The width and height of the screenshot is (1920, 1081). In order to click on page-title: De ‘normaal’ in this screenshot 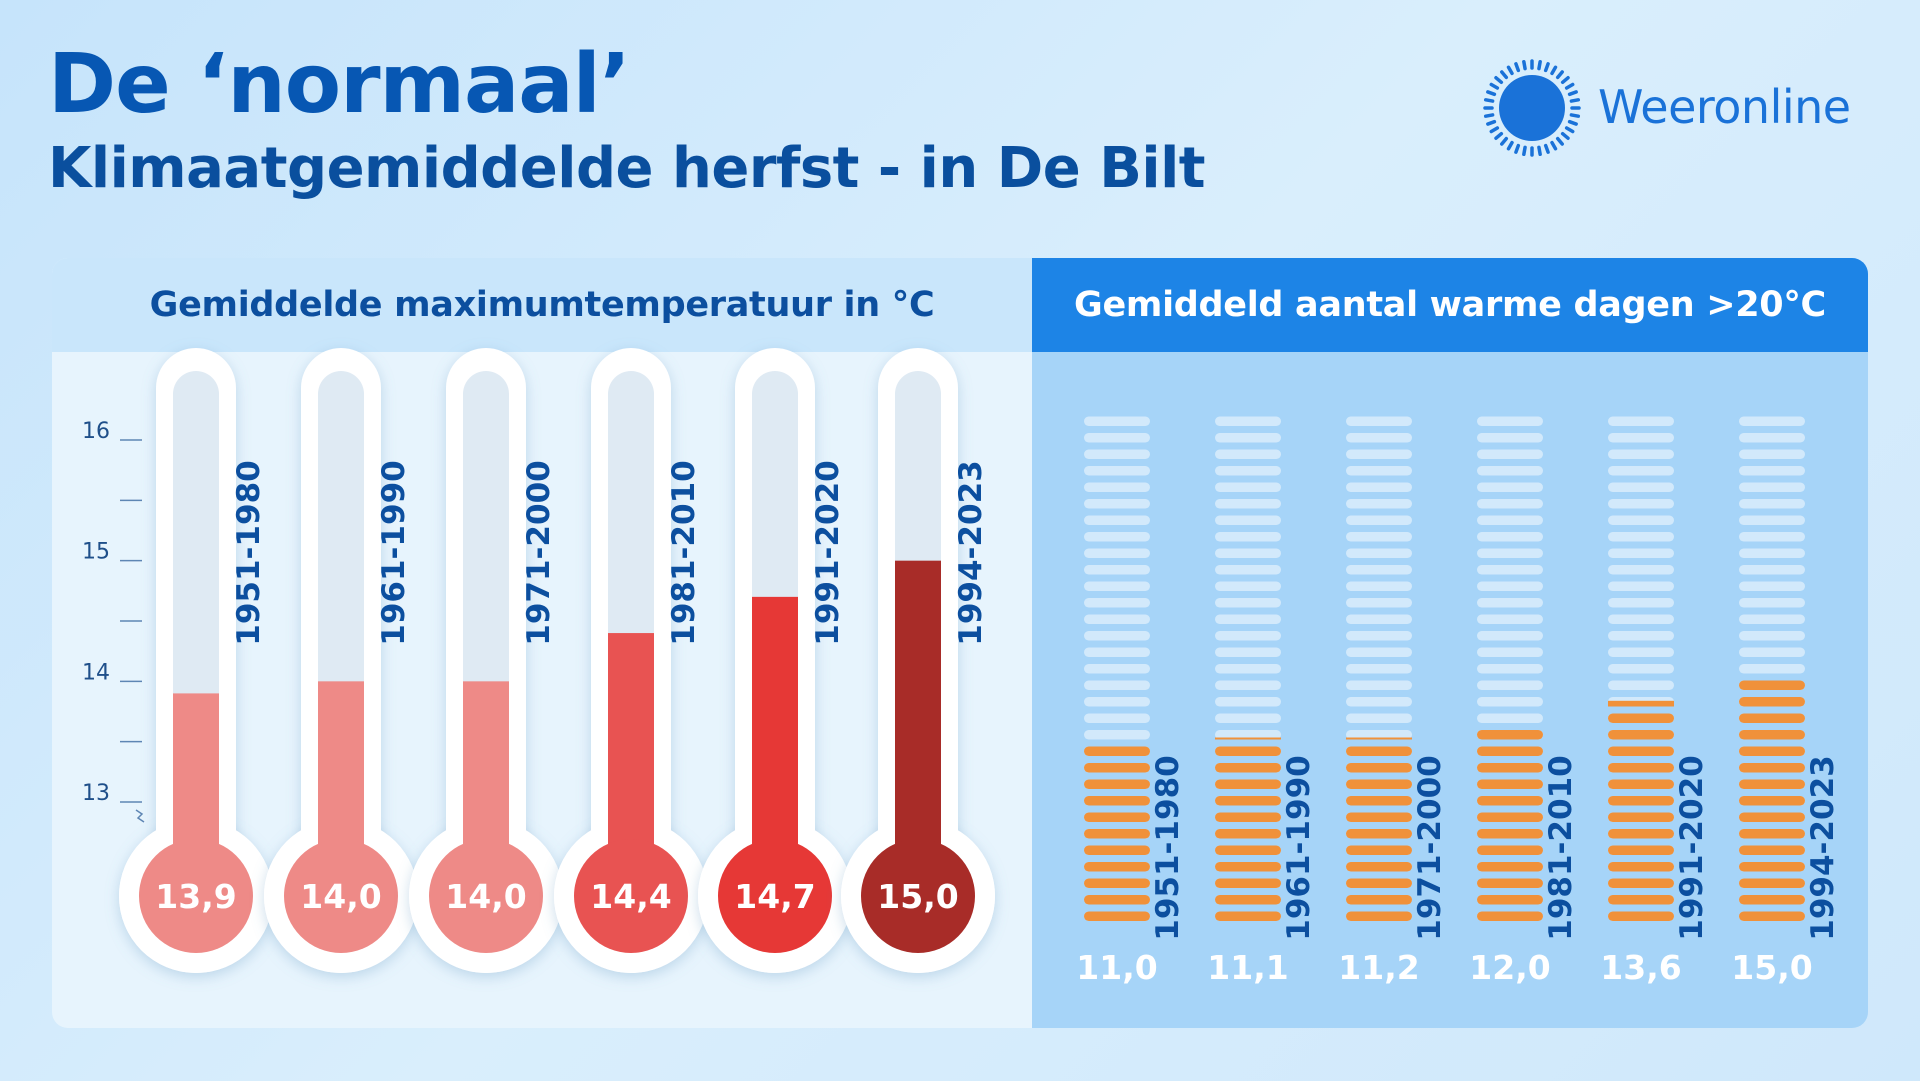, I will do `click(339, 84)`.